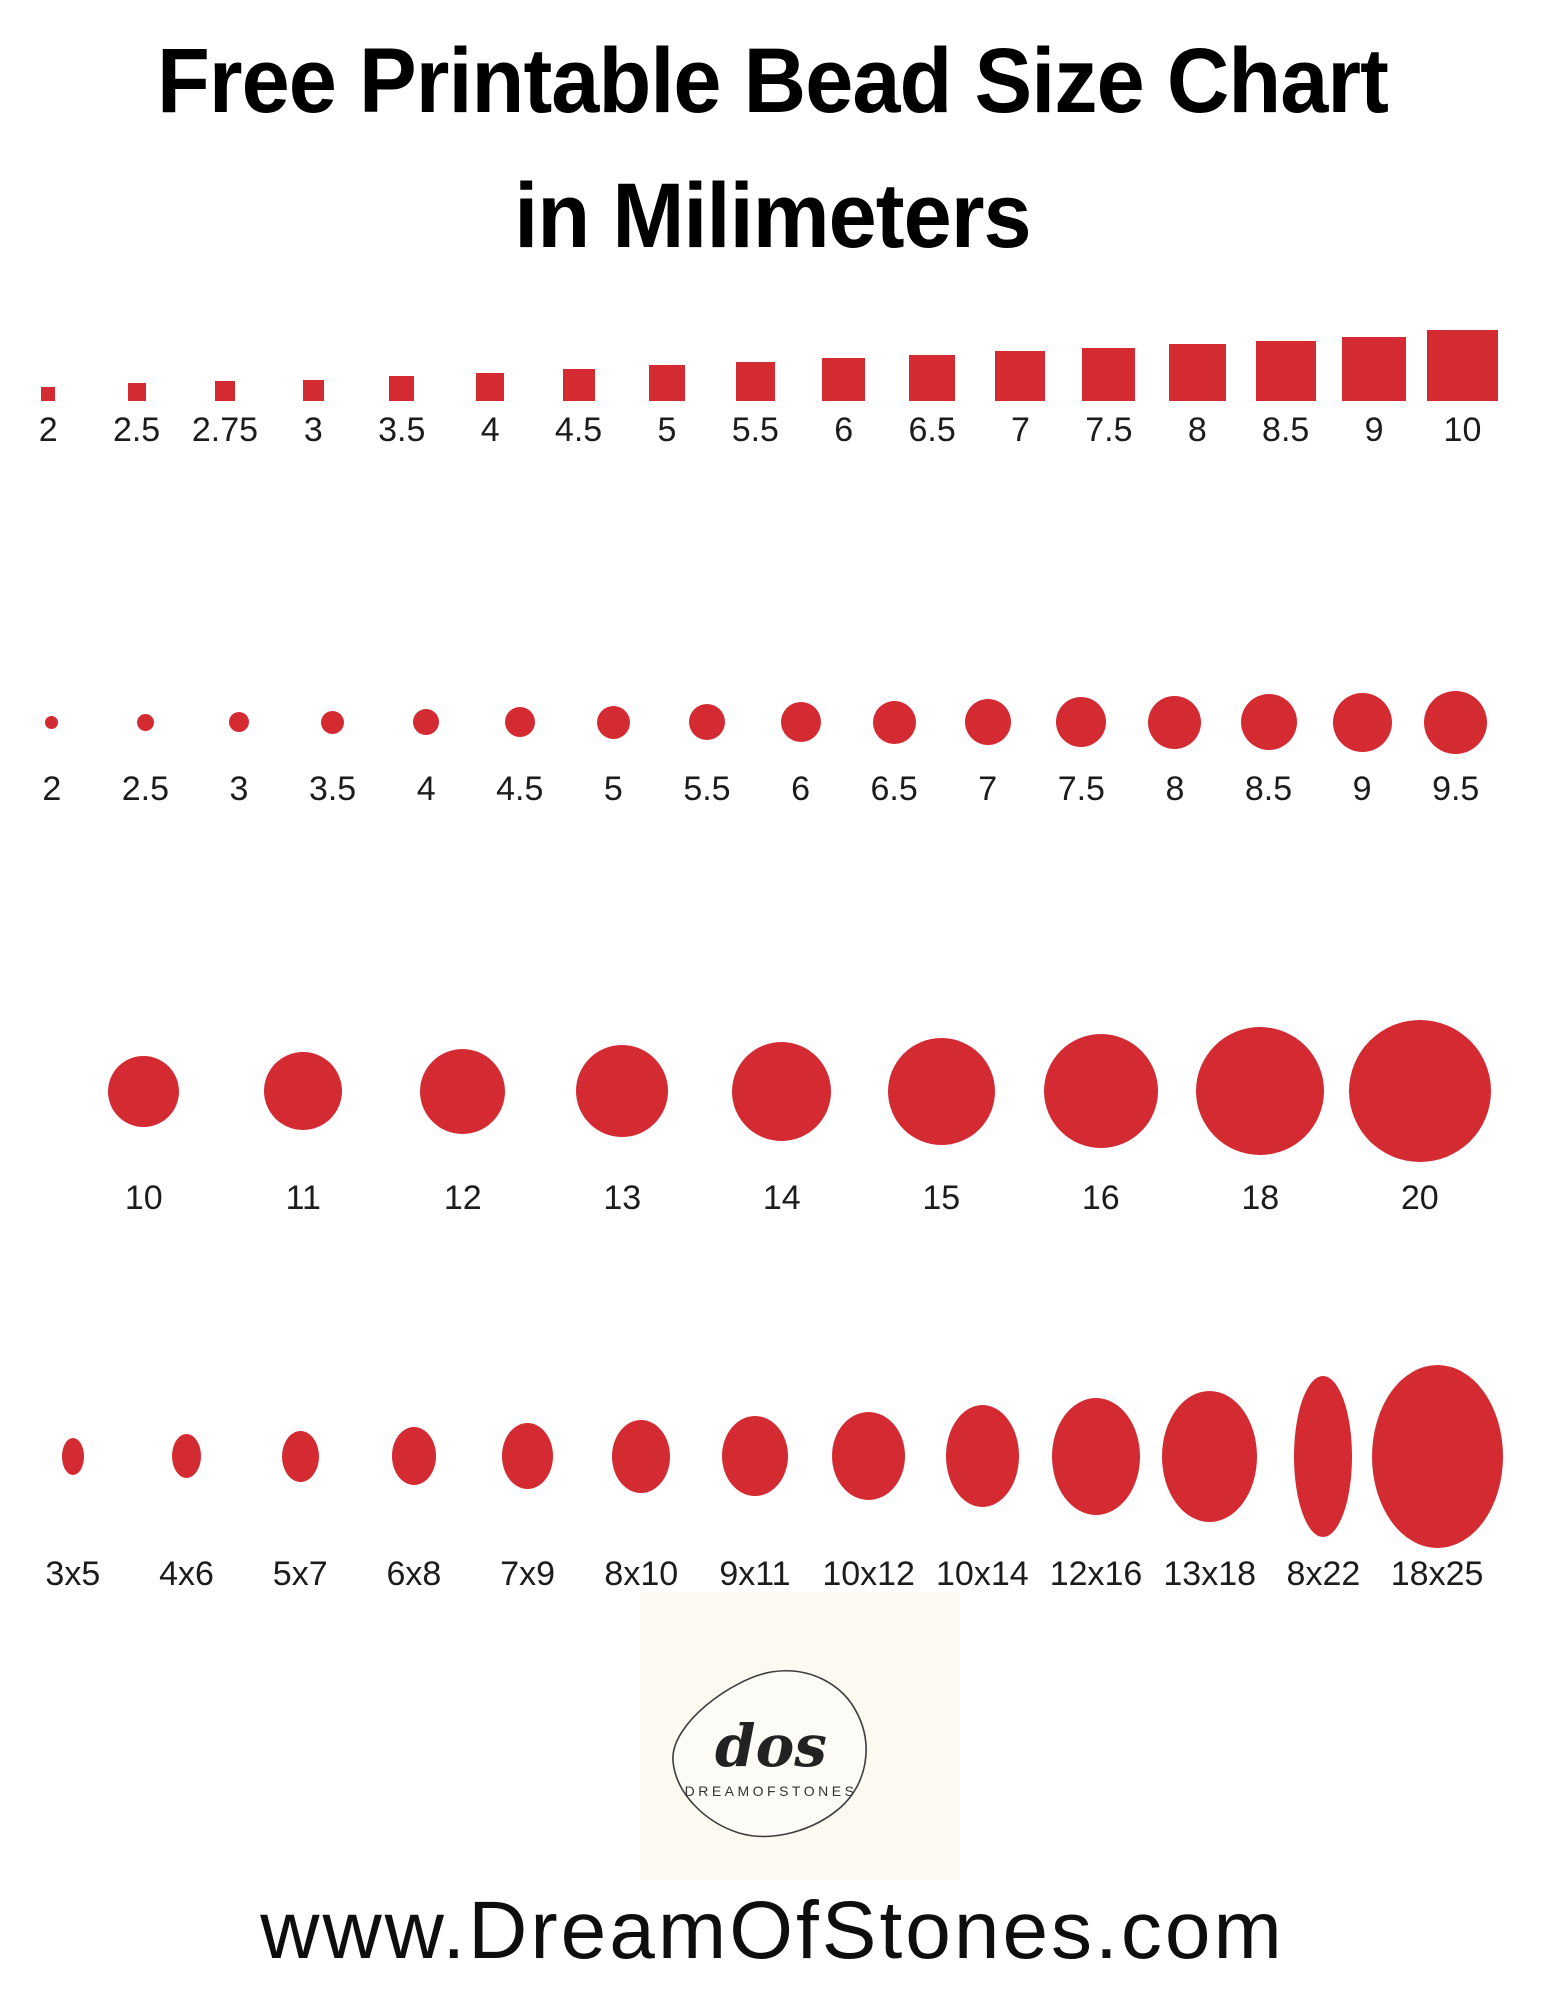 Image resolution: width=1545 pixels, height=2000 pixels. I want to click on bead-item-10x14: 10x14, so click(983, 1479).